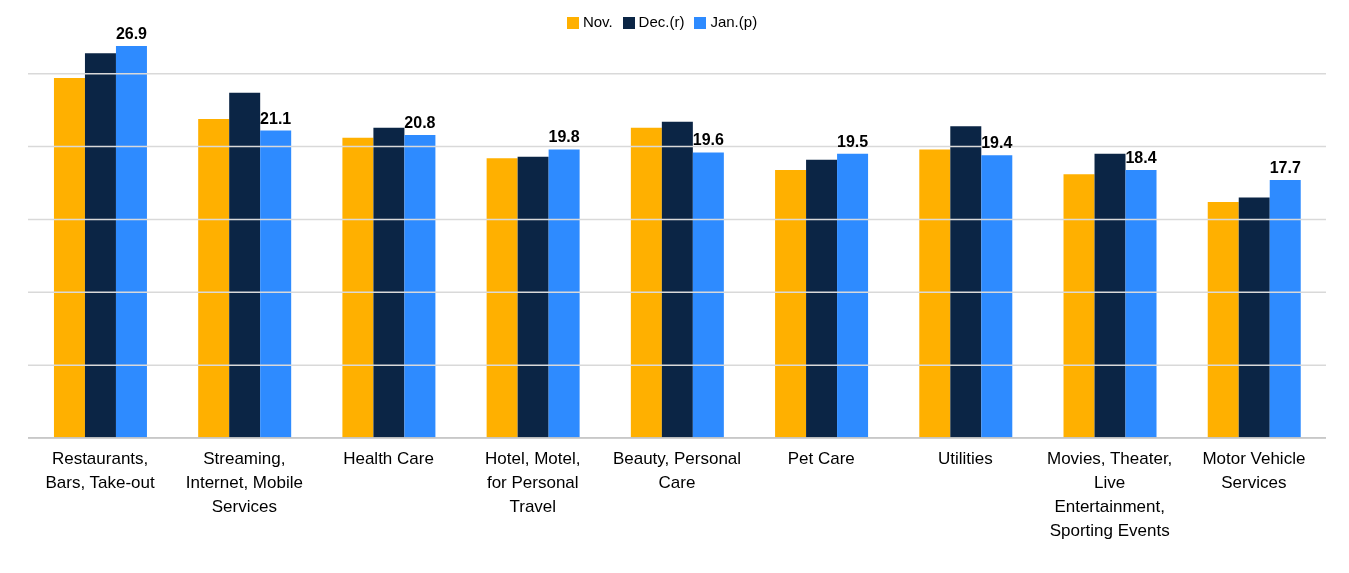 This screenshot has height=573, width=1349. I want to click on x-tick-label: Beauty, Personal Care, so click(677, 470).